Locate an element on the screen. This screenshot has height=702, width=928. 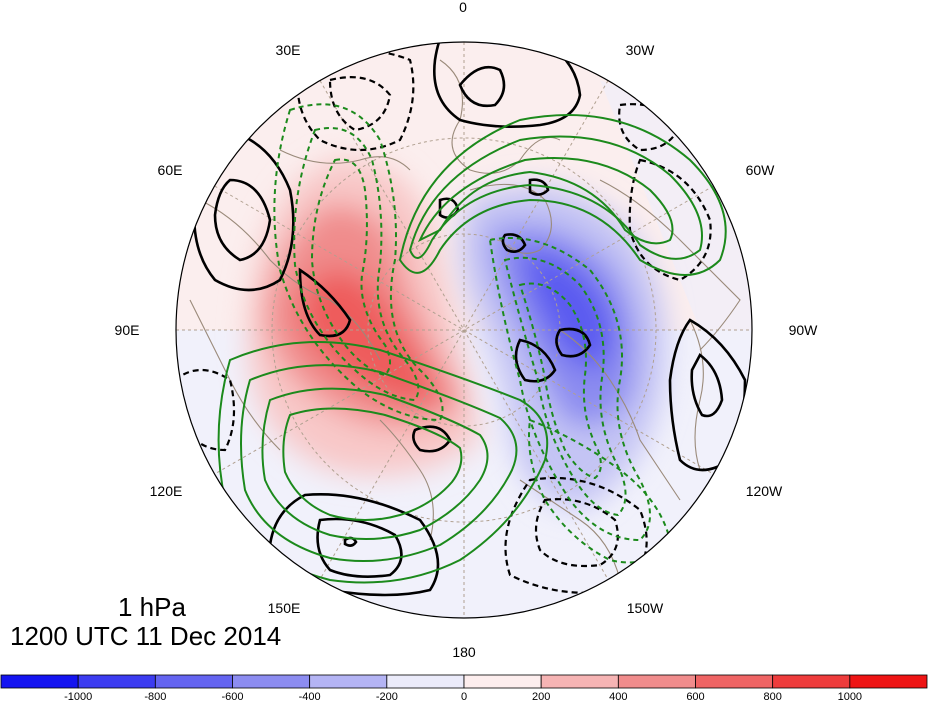
lon-label-30e: 30E is located at coordinates (288, 50).